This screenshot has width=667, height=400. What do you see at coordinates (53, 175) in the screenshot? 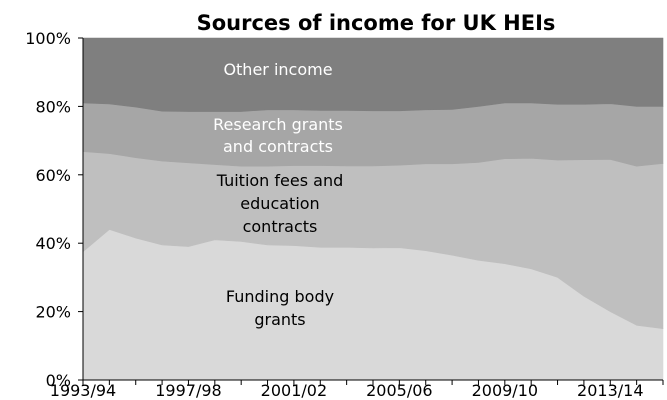
I see `y-tick-label: 60%` at bounding box center [53, 175].